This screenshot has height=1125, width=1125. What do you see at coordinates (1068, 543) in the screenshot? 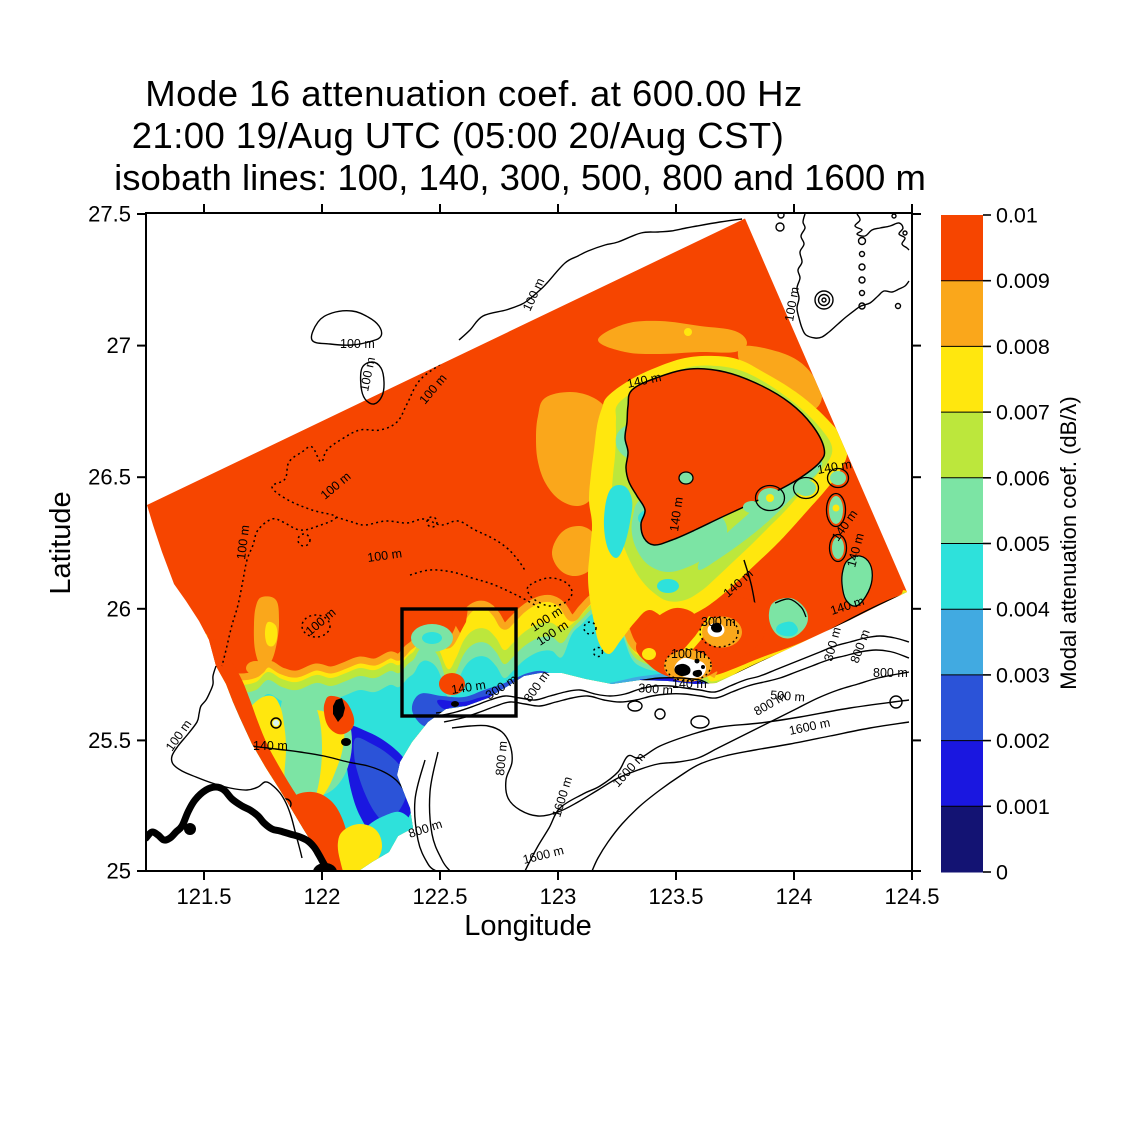
I see `svg-text: Modal attenuation coef. (dB/λ)` at bounding box center [1068, 543].